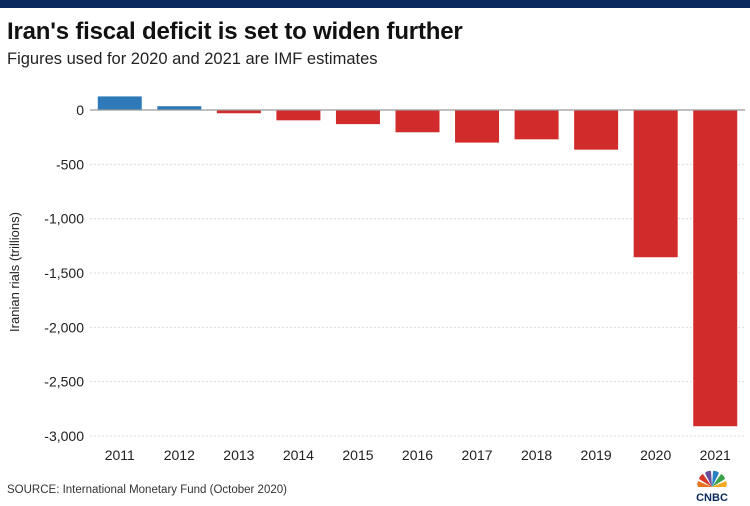 Image resolution: width=750 pixels, height=506 pixels. What do you see at coordinates (14, 272) in the screenshot?
I see `y-axis-label: Iranian rials (trillions)` at bounding box center [14, 272].